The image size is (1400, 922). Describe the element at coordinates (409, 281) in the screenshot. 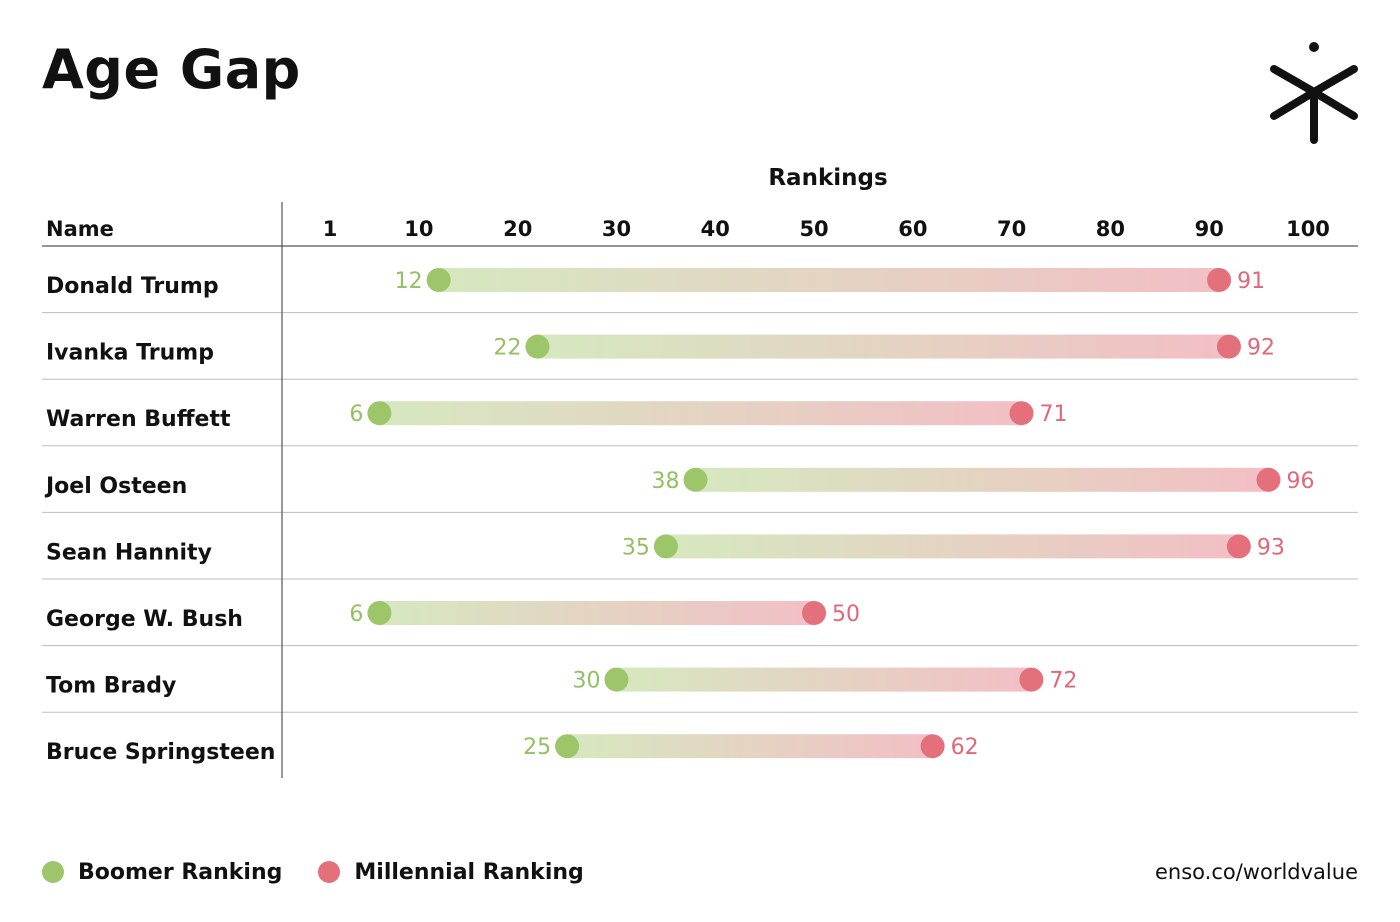

I see `boomer-value-label: 12` at that location.